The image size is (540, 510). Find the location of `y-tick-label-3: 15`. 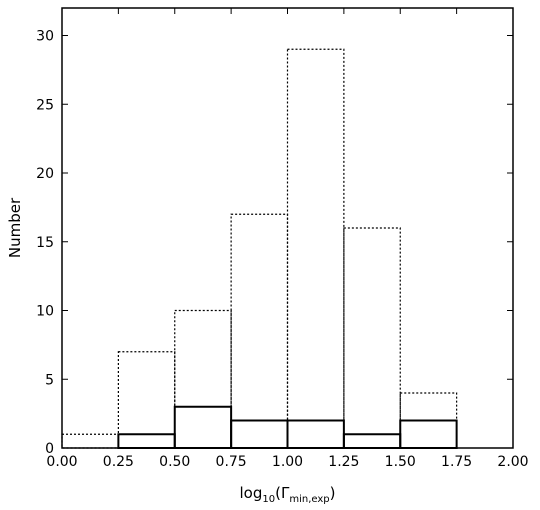

y-tick-label-3: 15 is located at coordinates (45, 243).